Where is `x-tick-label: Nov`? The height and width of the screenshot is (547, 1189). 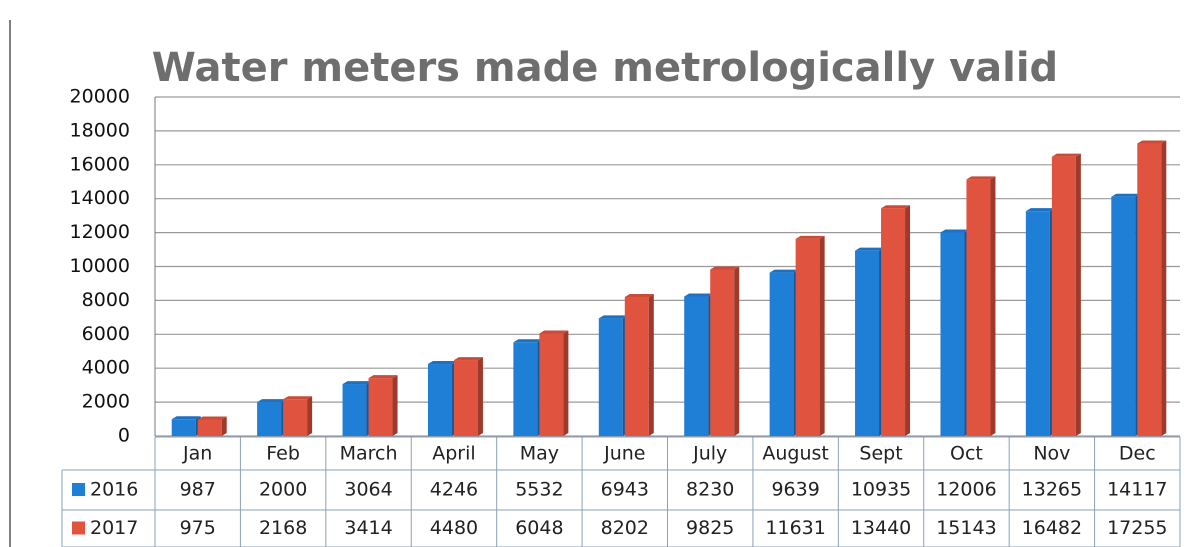 x-tick-label: Nov is located at coordinates (1051, 454).